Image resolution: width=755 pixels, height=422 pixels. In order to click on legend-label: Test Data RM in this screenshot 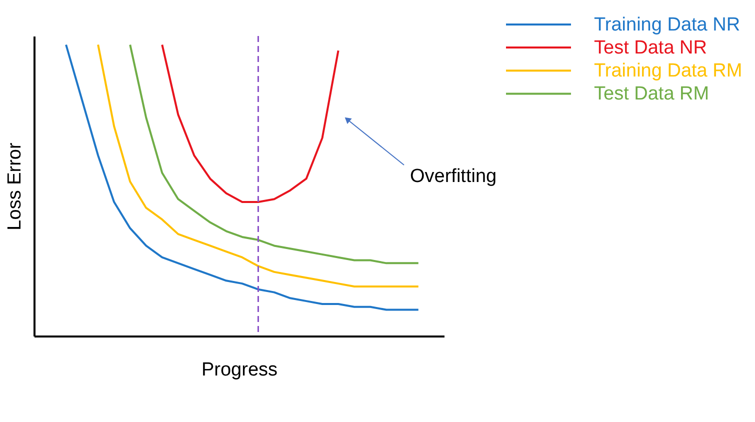, I will do `click(652, 94)`.